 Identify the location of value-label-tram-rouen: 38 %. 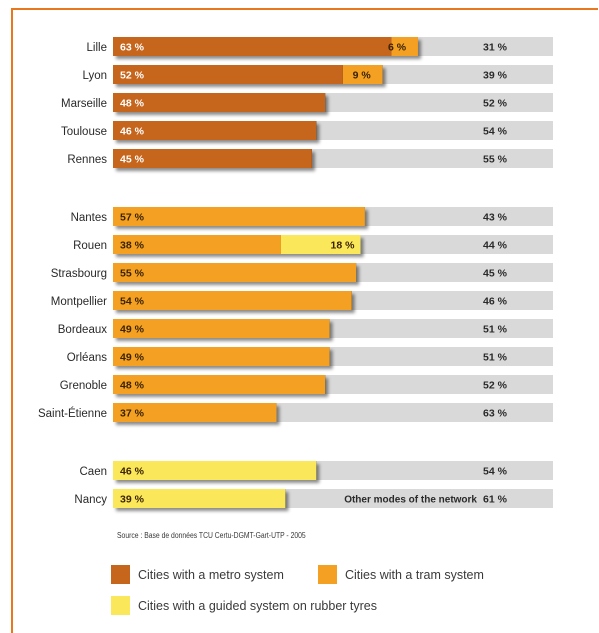
(132, 246).